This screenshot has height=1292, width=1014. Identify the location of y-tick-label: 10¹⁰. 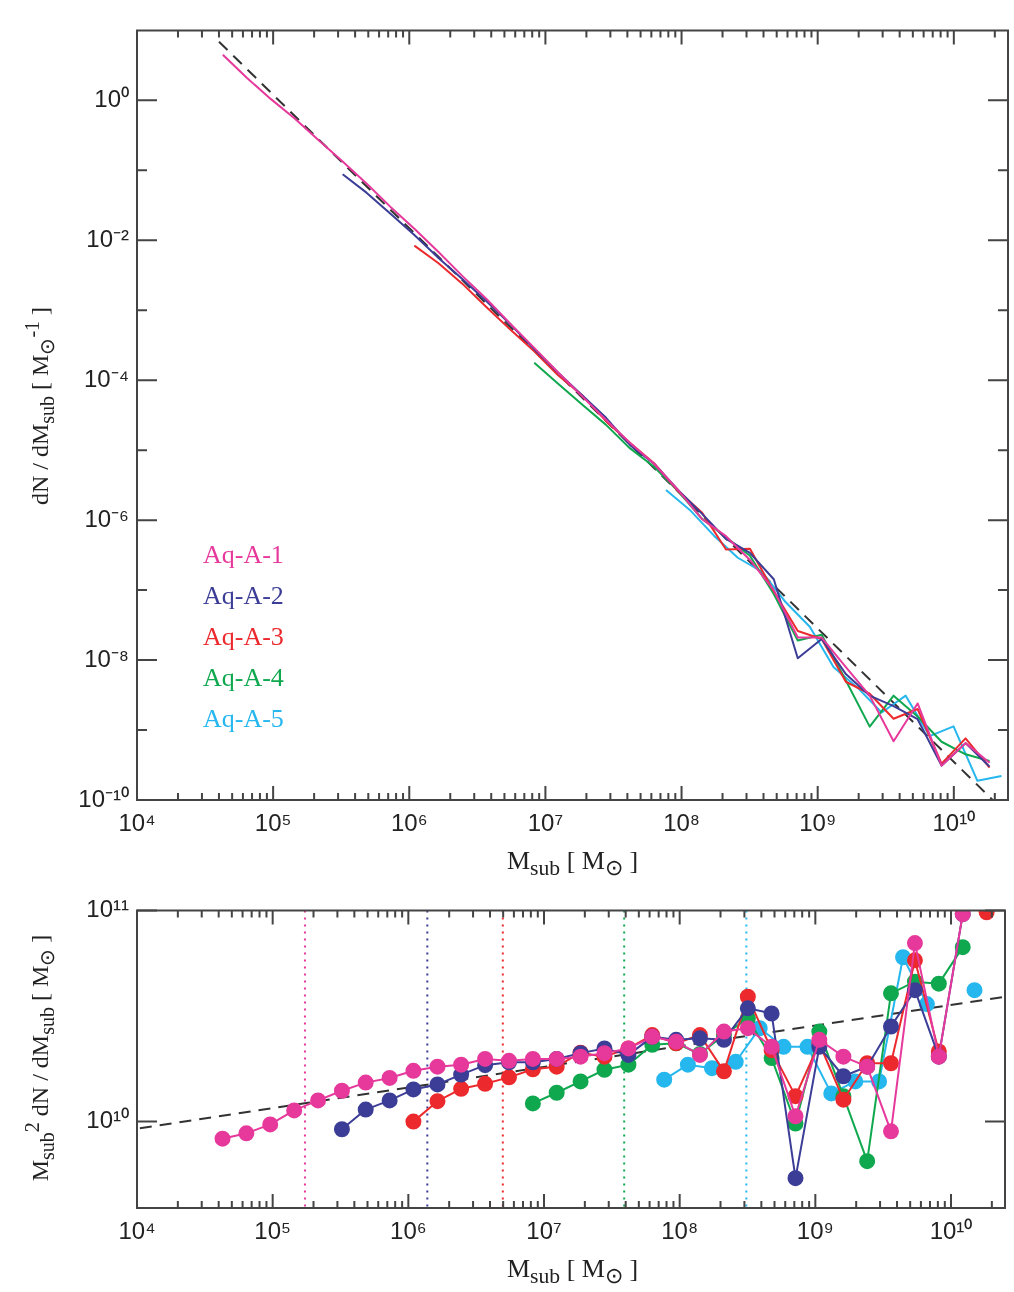
(107, 1120).